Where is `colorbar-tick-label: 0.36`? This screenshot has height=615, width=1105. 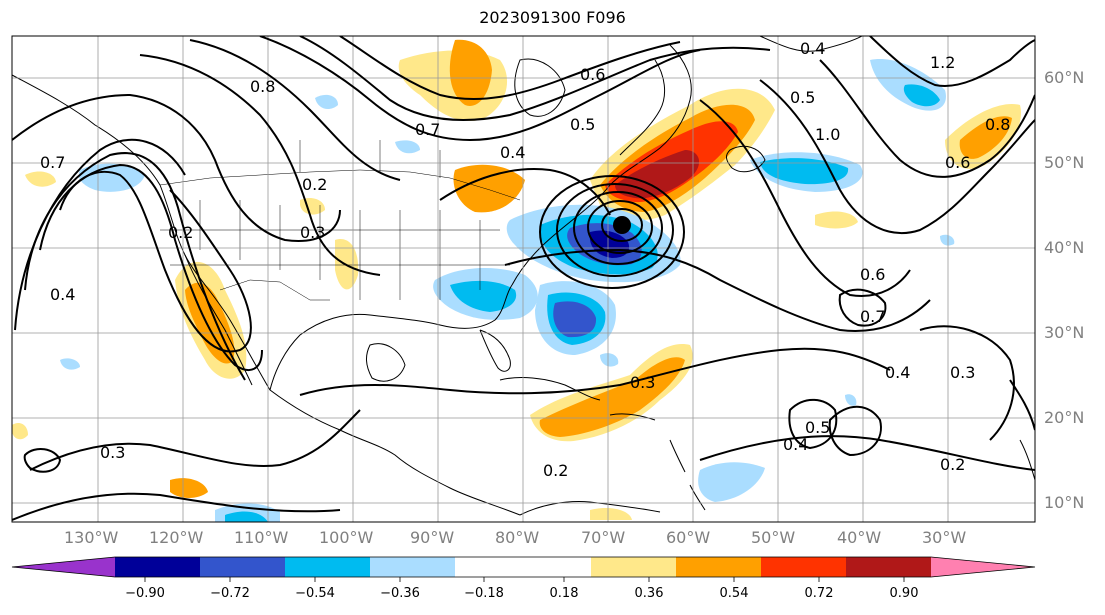 colorbar-tick-label: 0.36 is located at coordinates (649, 593).